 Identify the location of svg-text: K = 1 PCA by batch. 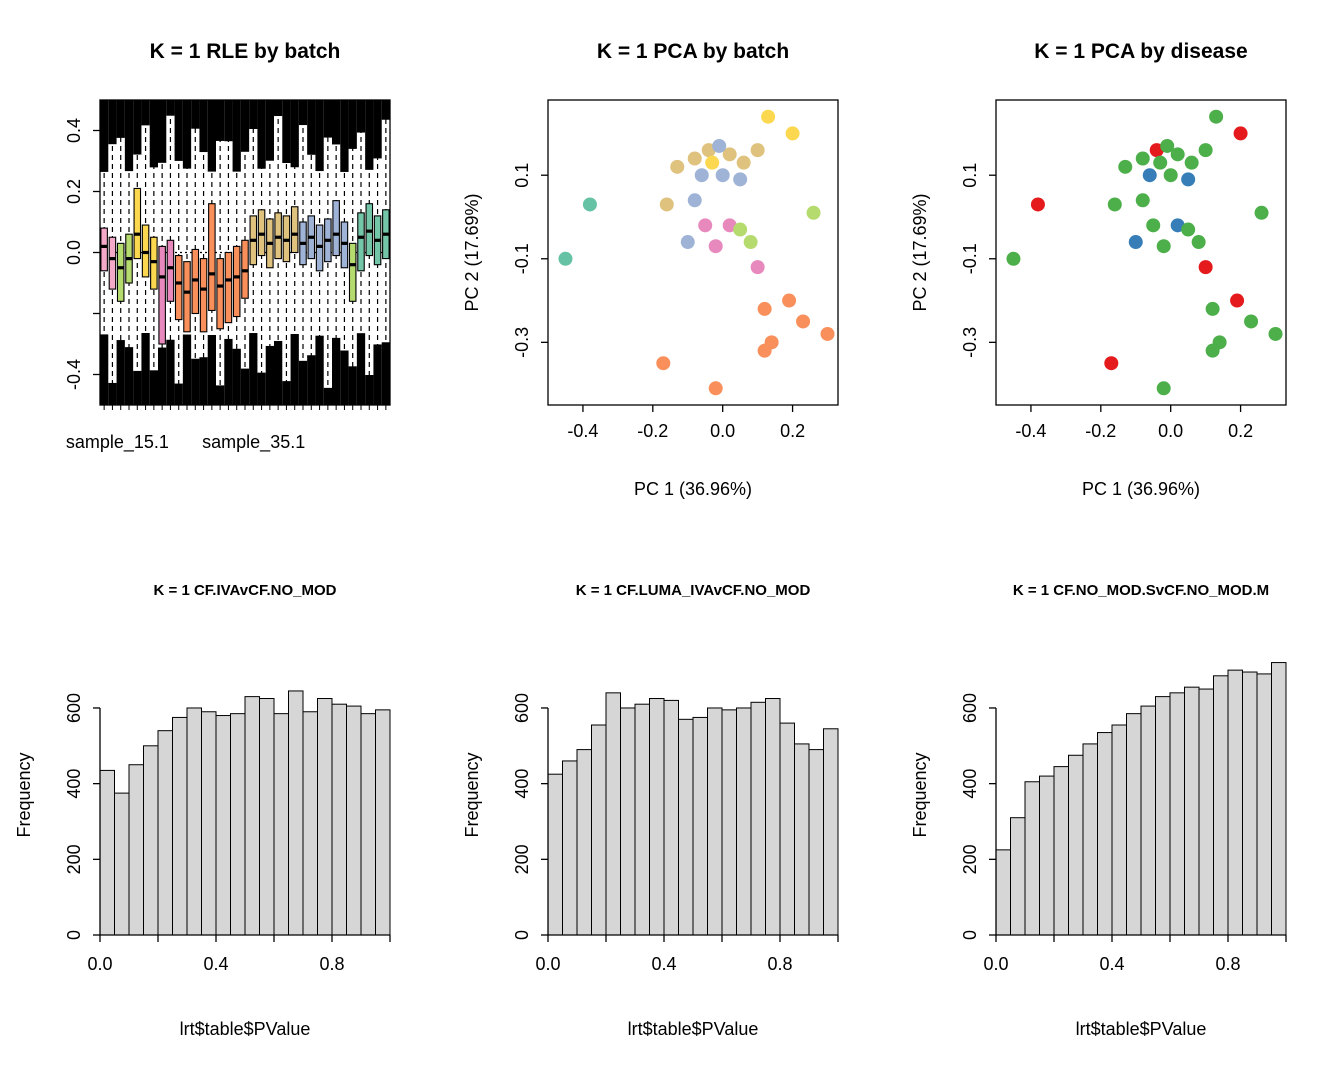
(693, 51).